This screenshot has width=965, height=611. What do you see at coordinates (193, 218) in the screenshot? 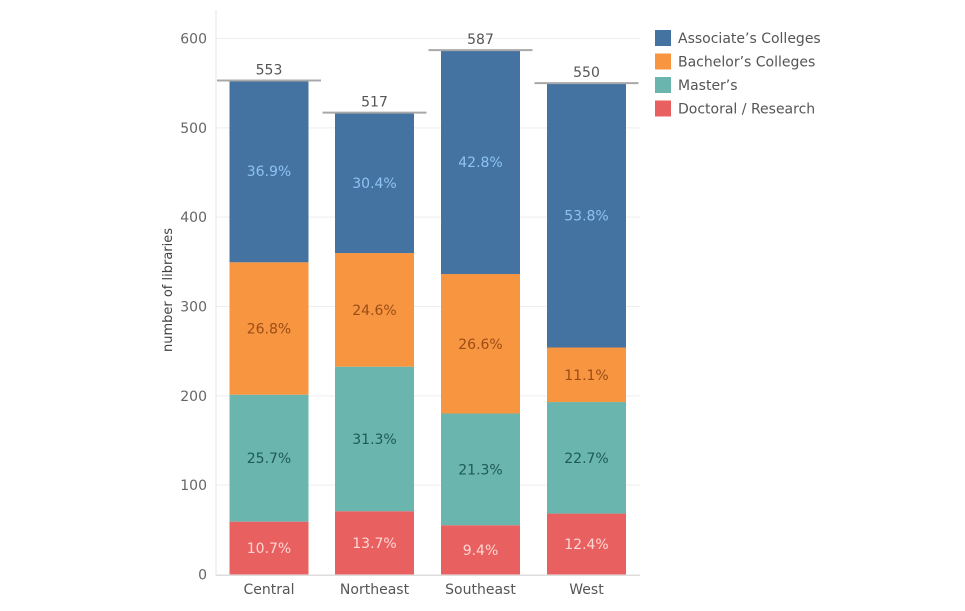
I see `y-tick-label: 400` at bounding box center [193, 218].